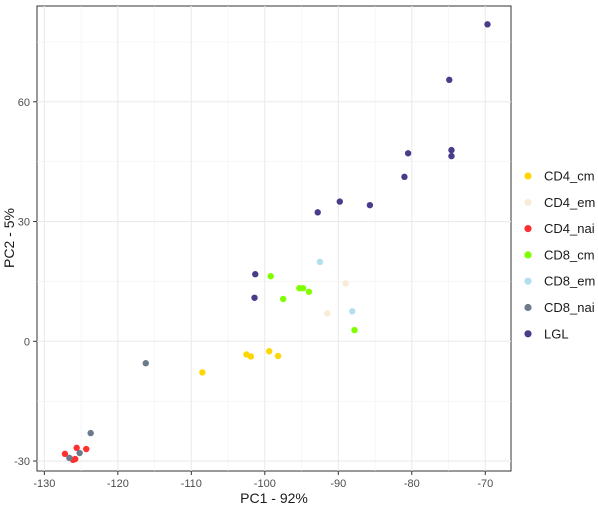 This screenshot has width=598, height=508. Describe the element at coordinates (569, 176) in the screenshot. I see `legend-label: CD4_cm` at that location.